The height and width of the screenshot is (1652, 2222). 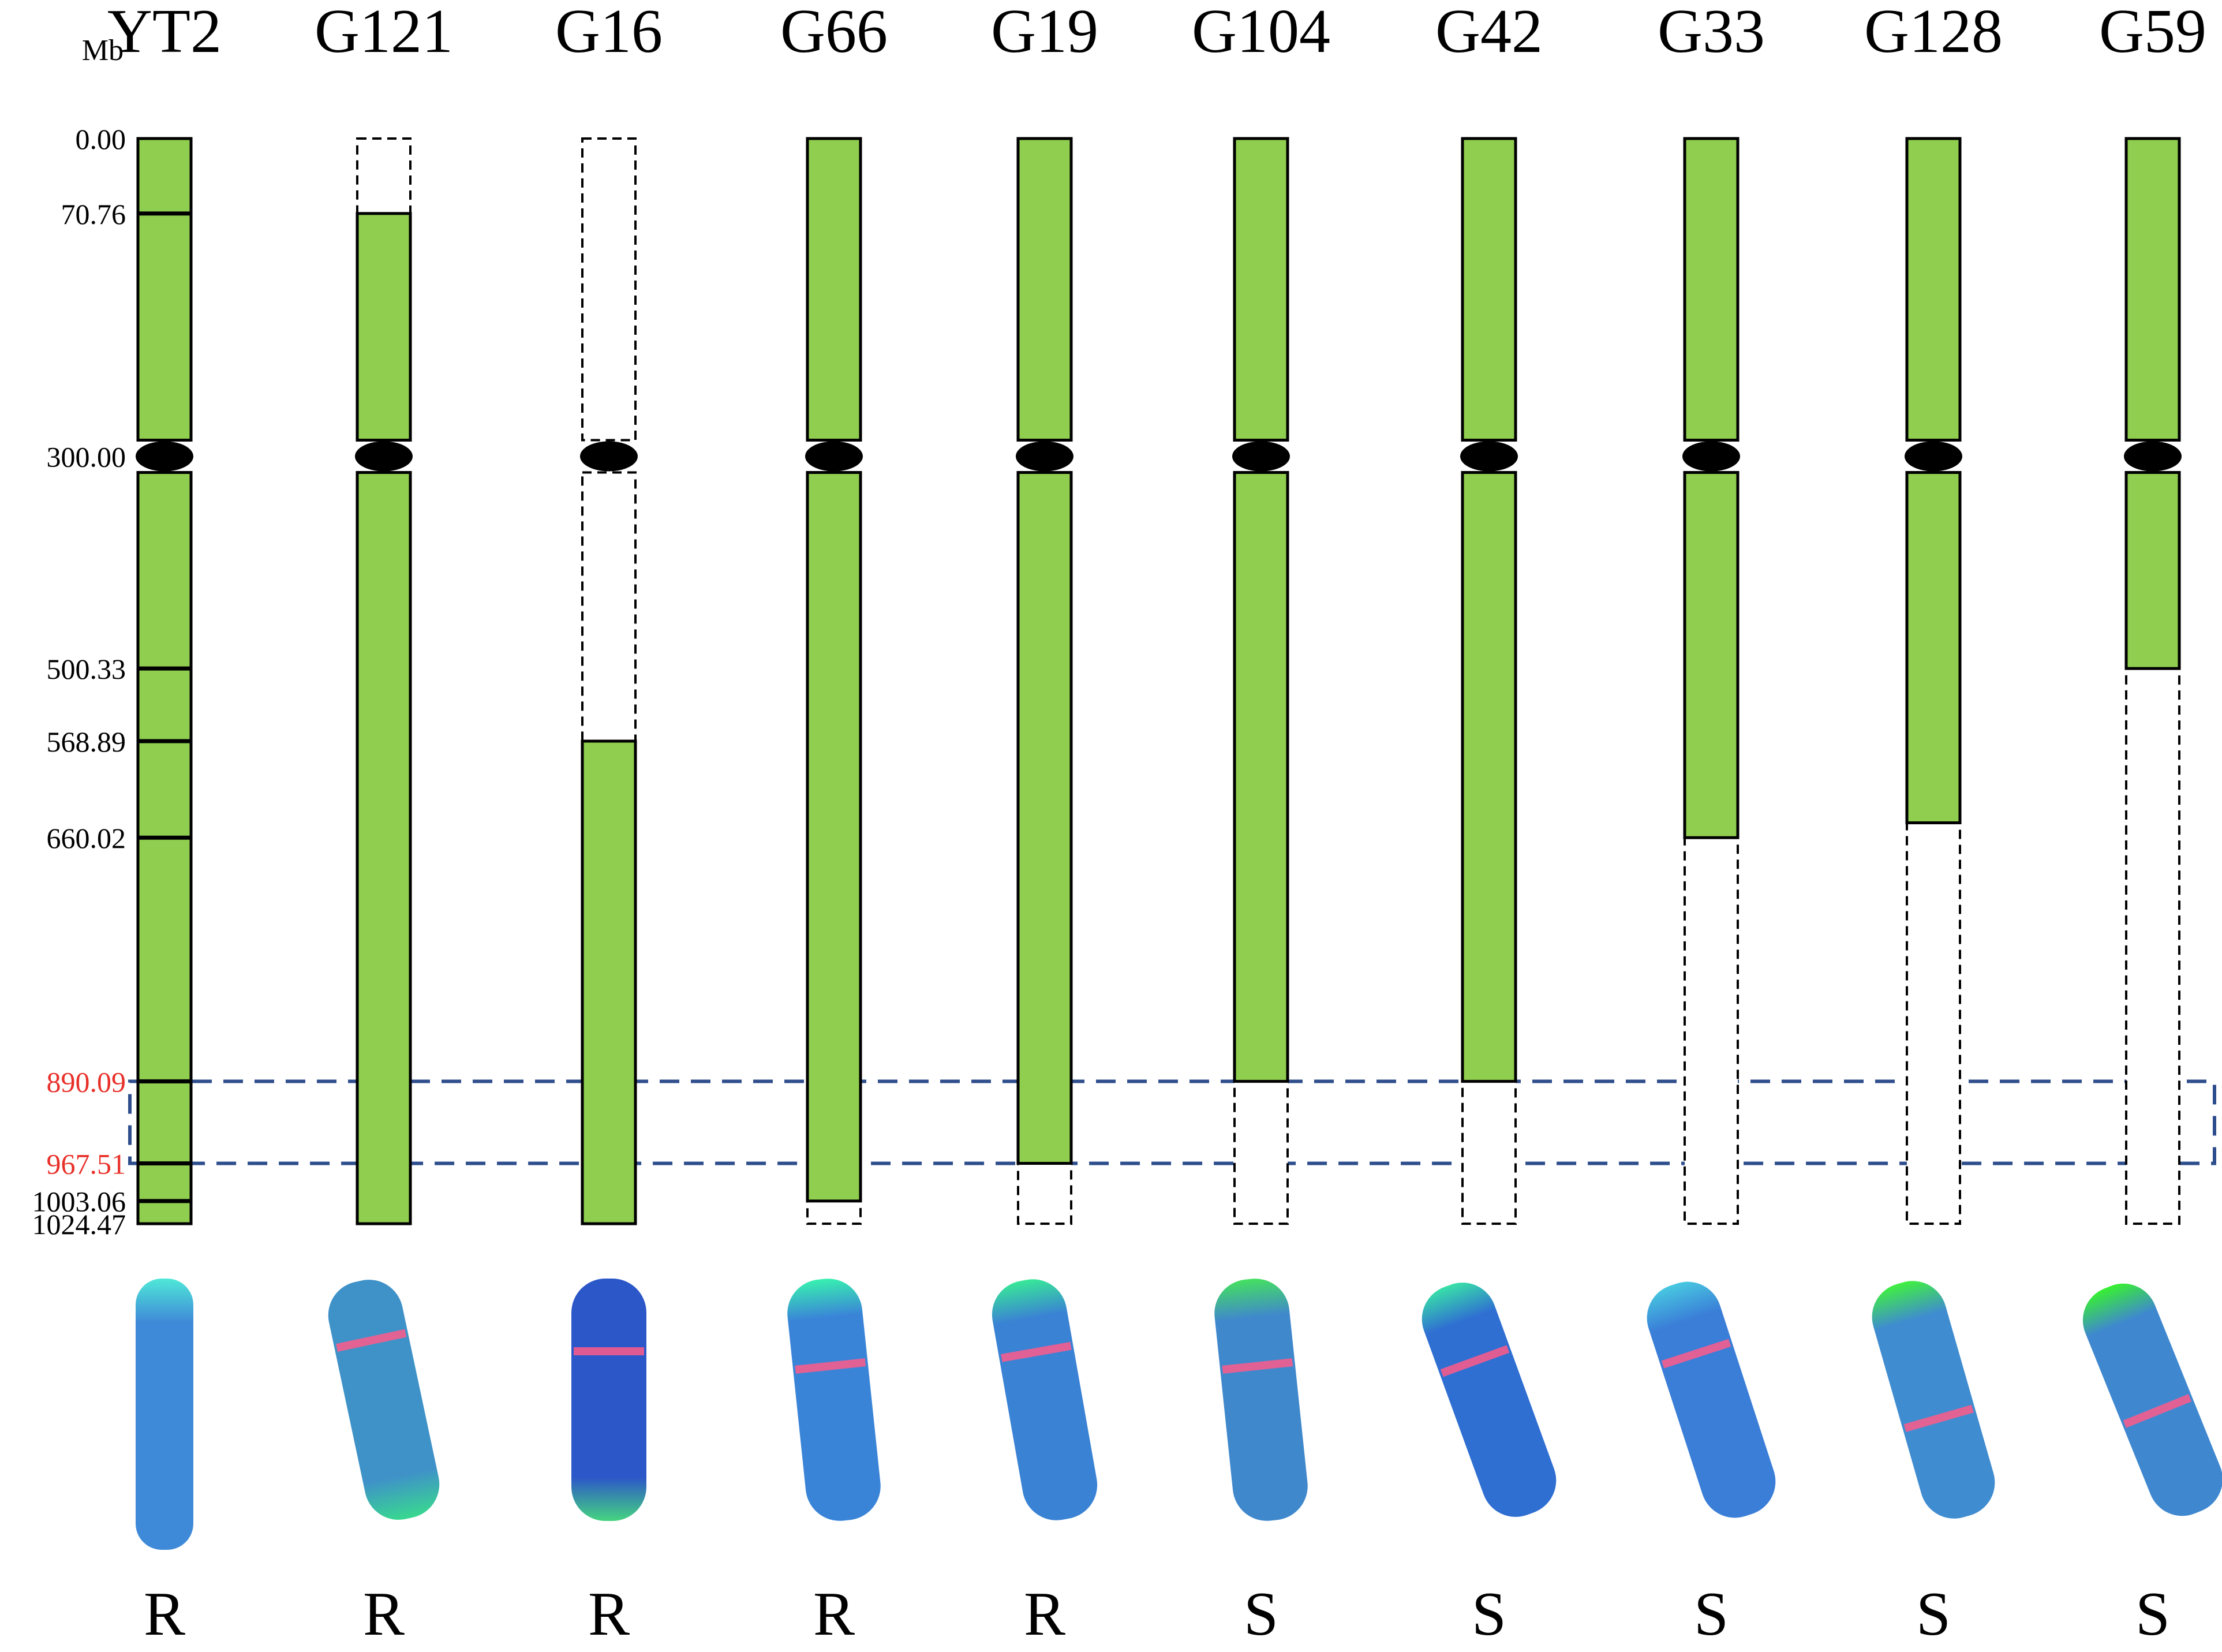 I want to click on scale-tick-label: 500.33, so click(x=86, y=669).